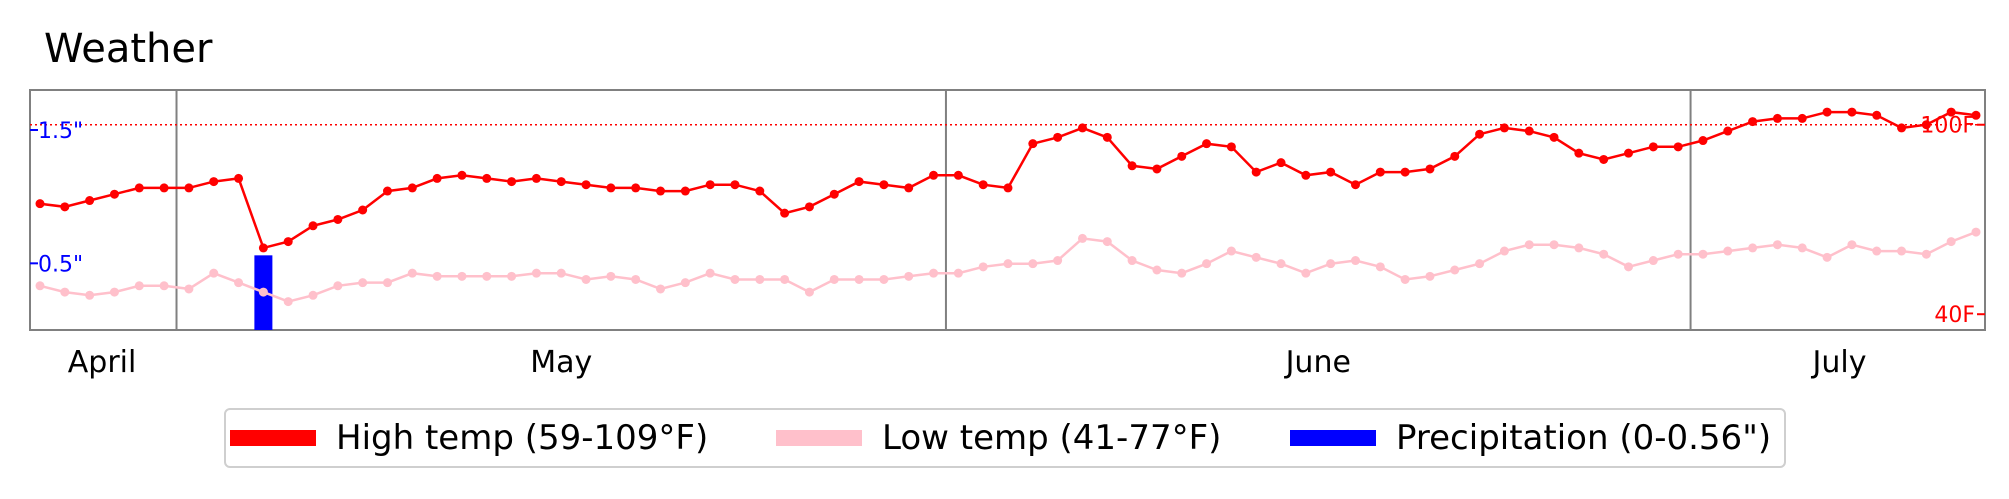 Image resolution: width=2009 pixels, height=499 pixels. I want to click on month-label-3: July, so click(1839, 362).